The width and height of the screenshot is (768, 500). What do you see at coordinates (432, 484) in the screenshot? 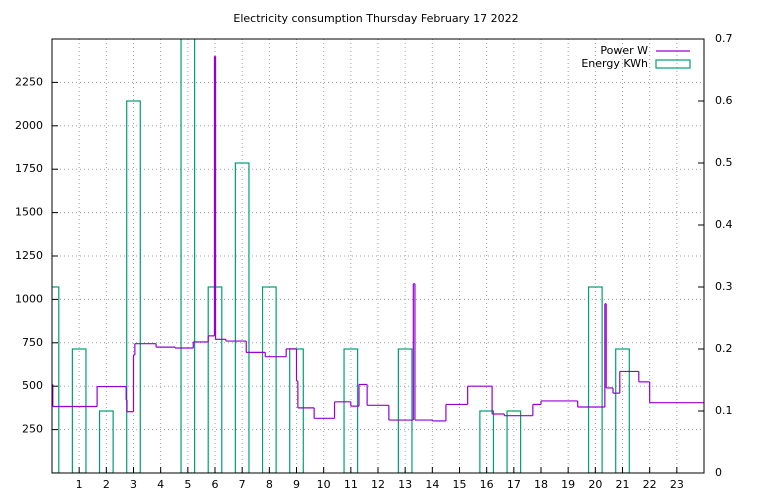
I see `x-tick-label: 14` at bounding box center [432, 484].